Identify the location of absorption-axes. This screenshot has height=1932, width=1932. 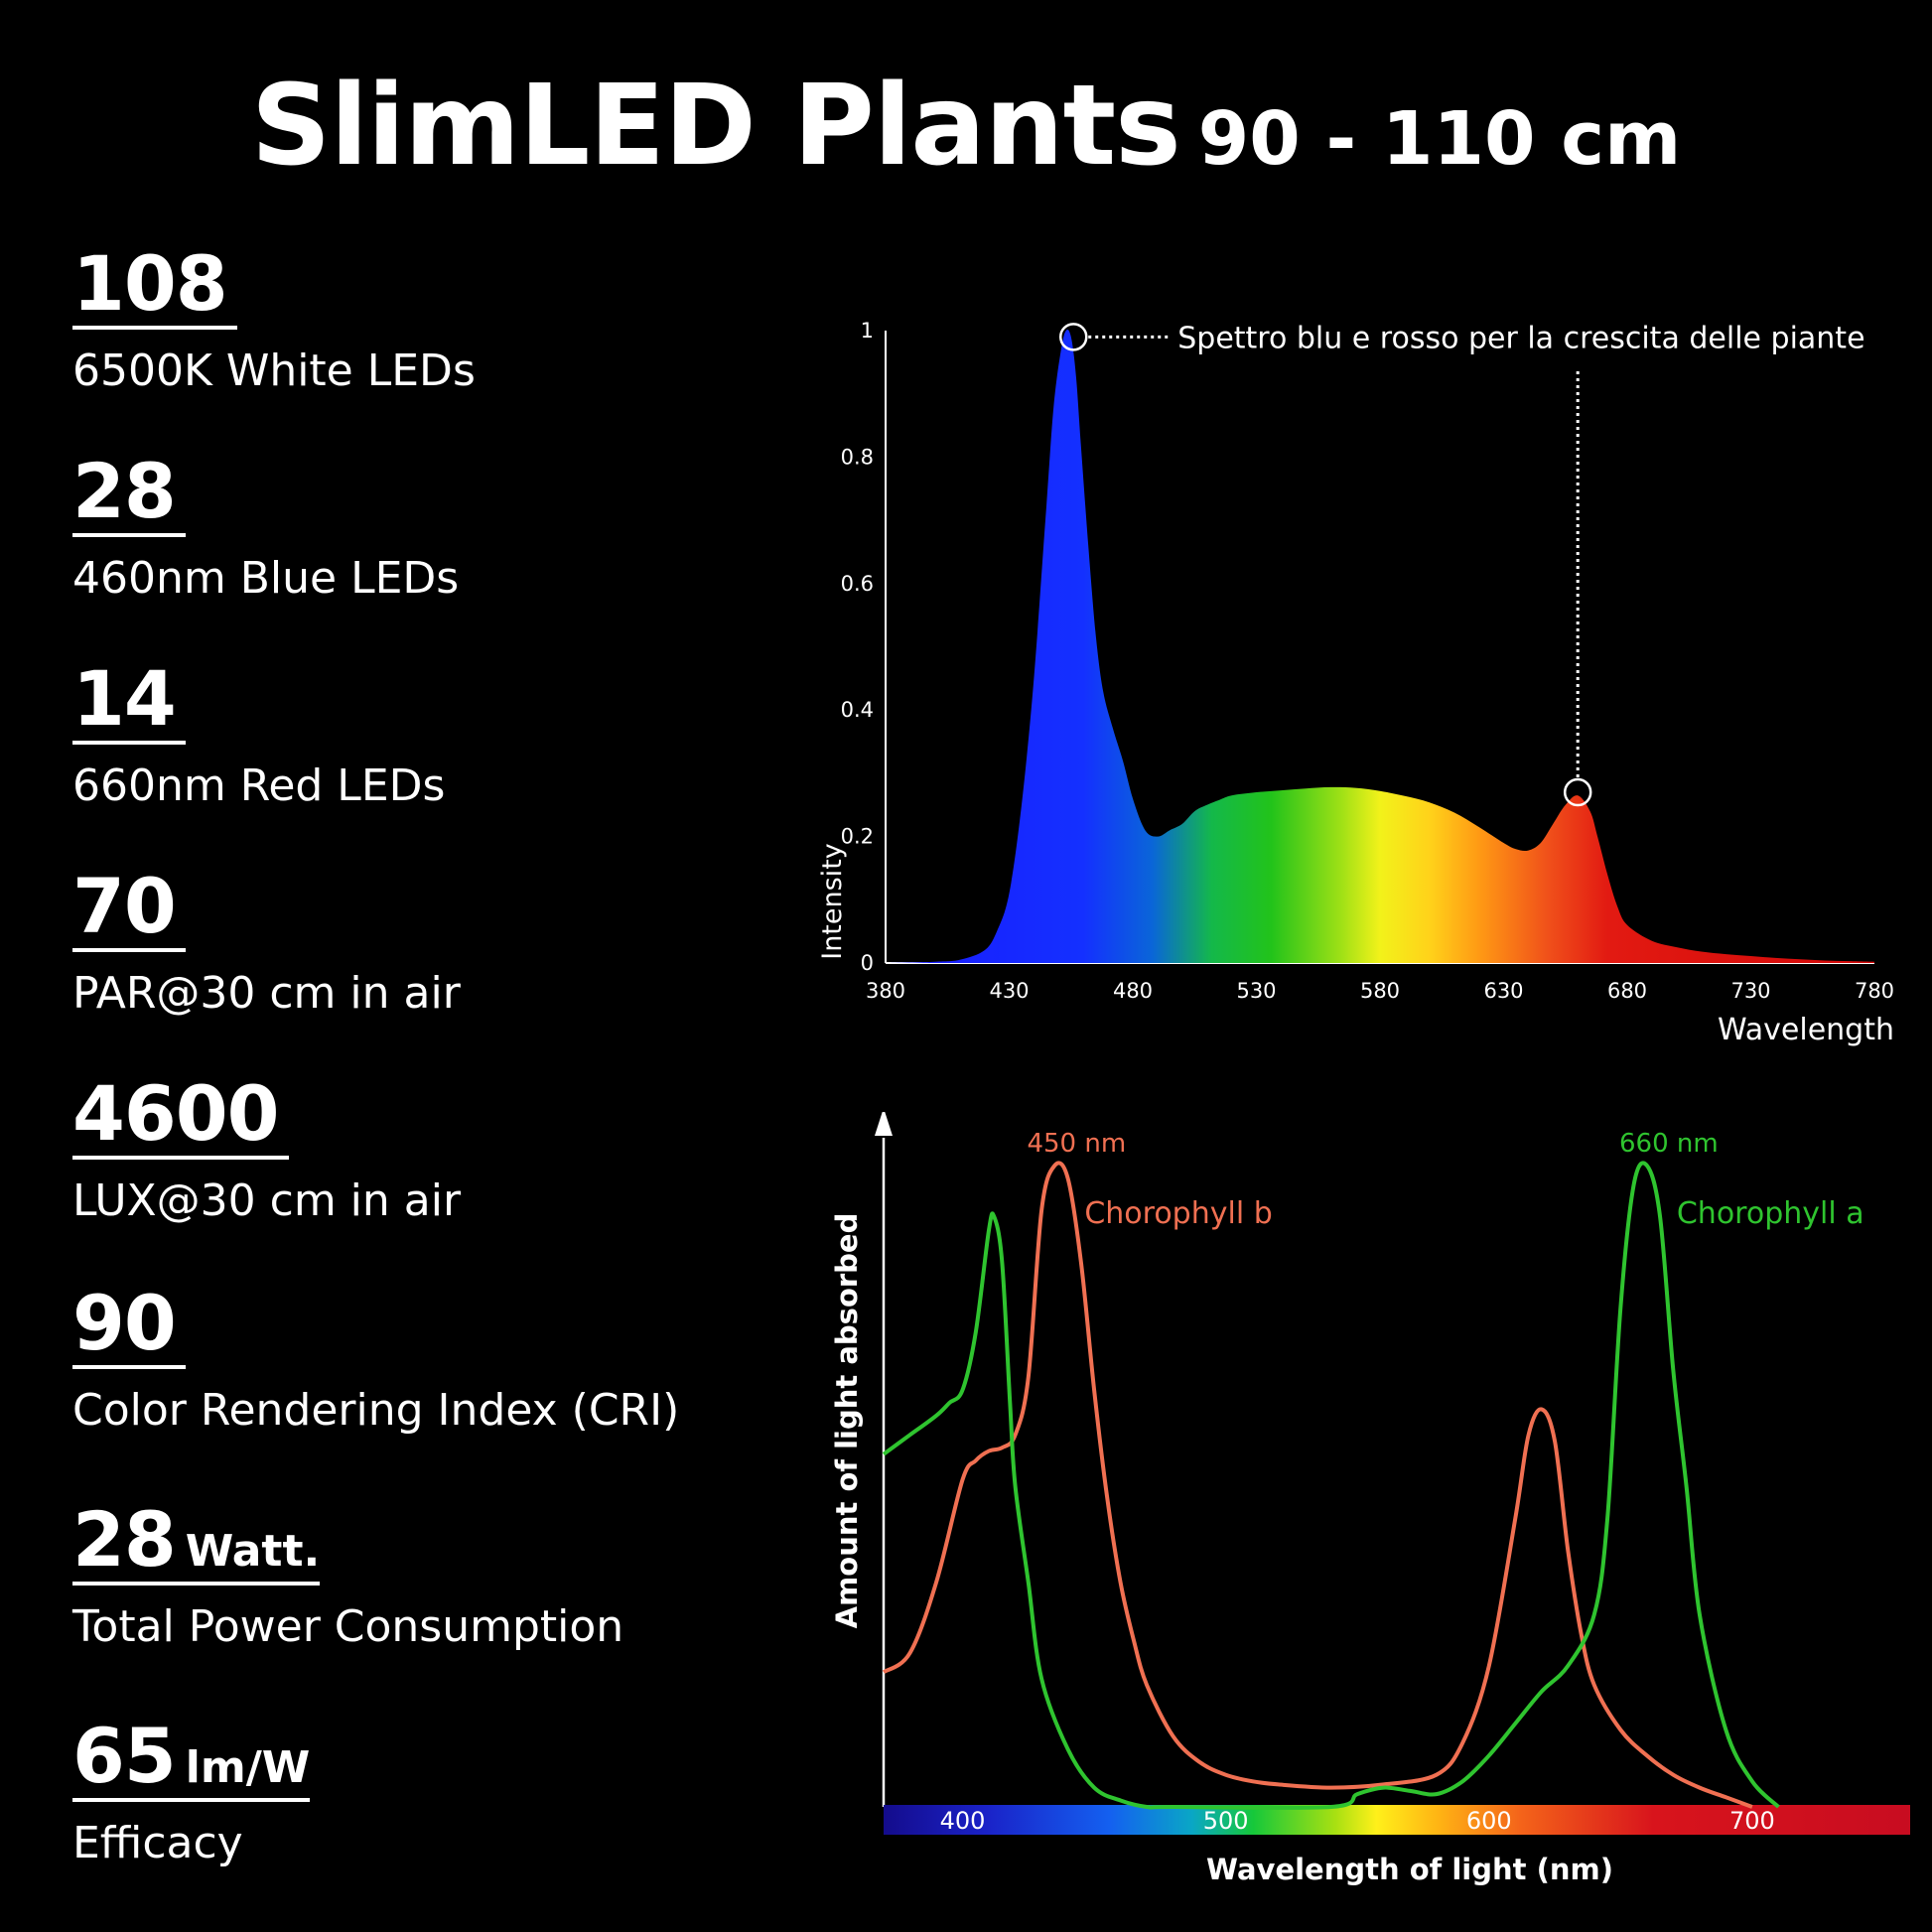
(884, 1459).